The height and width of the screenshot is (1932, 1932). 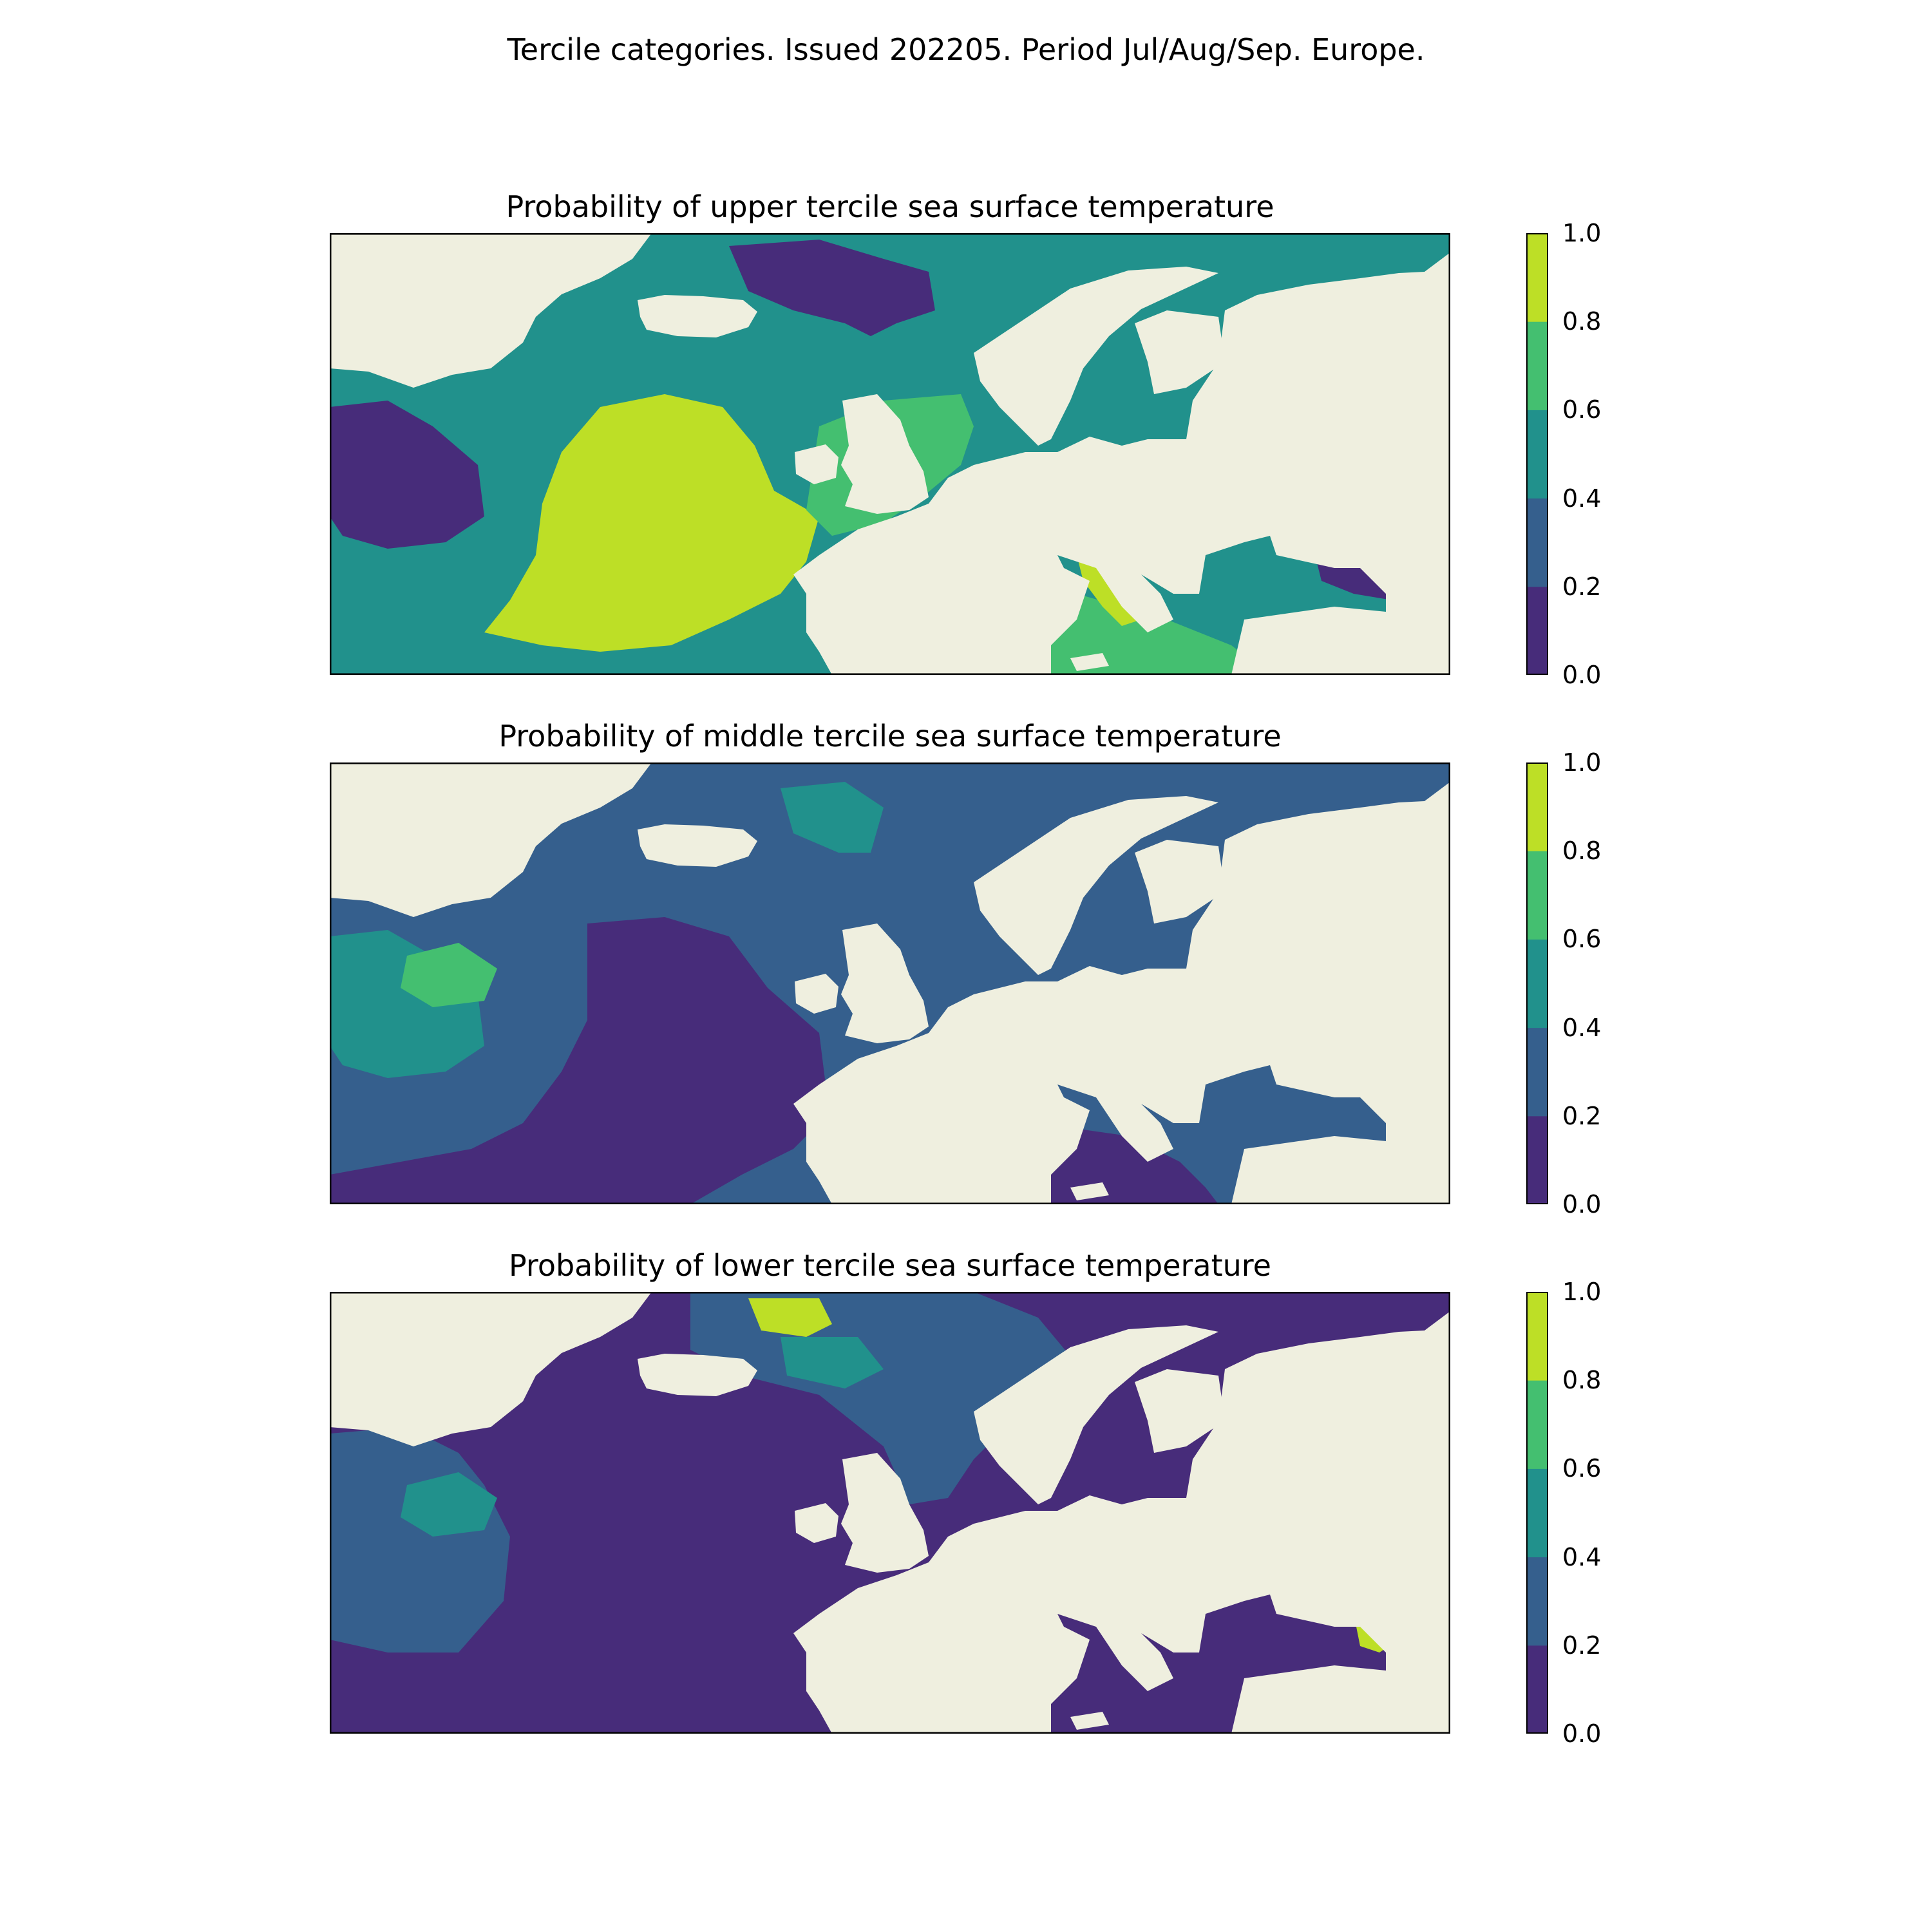 I want to click on colorbar-middle, so click(x=1537, y=983).